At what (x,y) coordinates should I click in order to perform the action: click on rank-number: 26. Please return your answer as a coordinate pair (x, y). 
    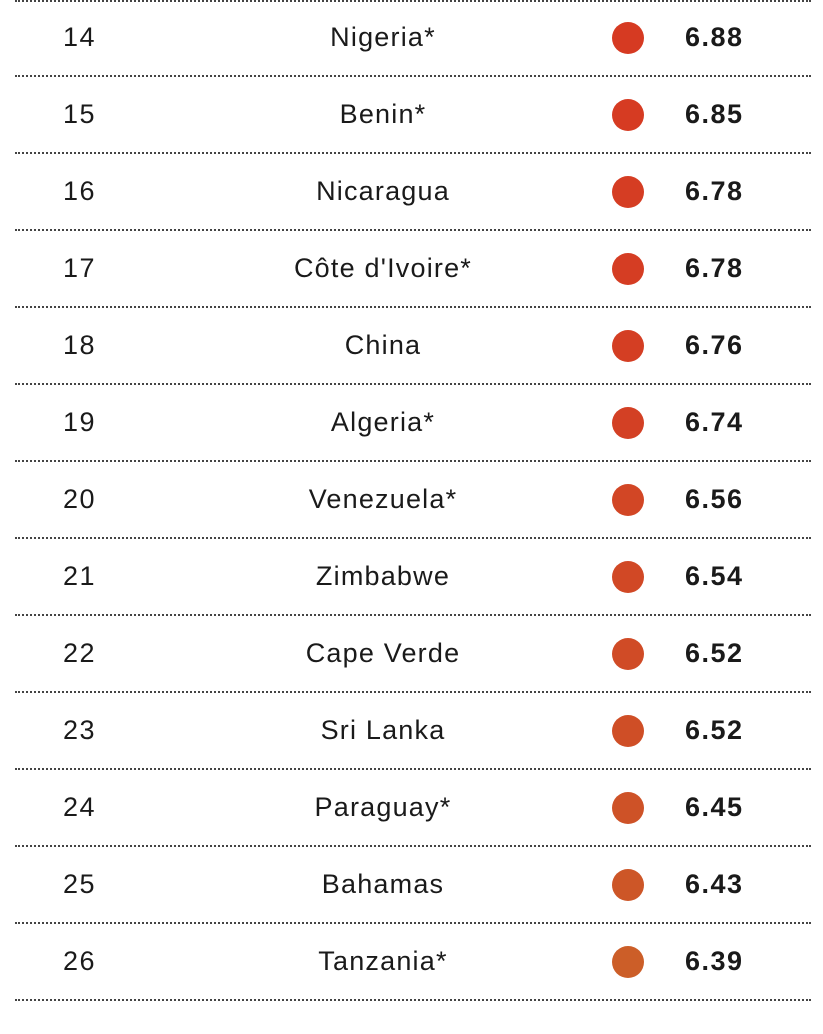
    Looking at the image, I should click on (80, 961).